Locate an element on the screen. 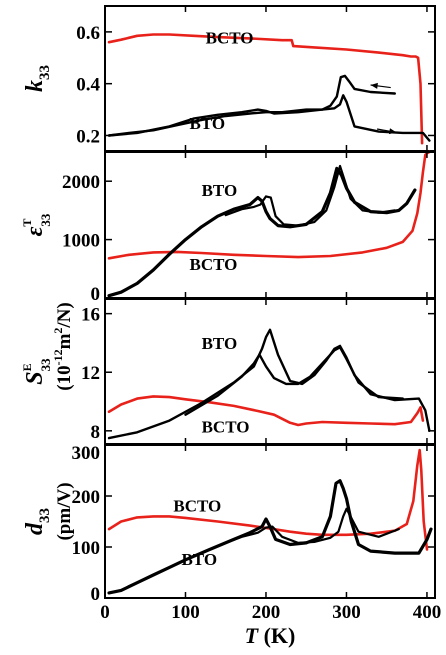 Image resolution: width=446 pixels, height=655 pixels. y-tick-label: 2000 is located at coordinates (81, 182).